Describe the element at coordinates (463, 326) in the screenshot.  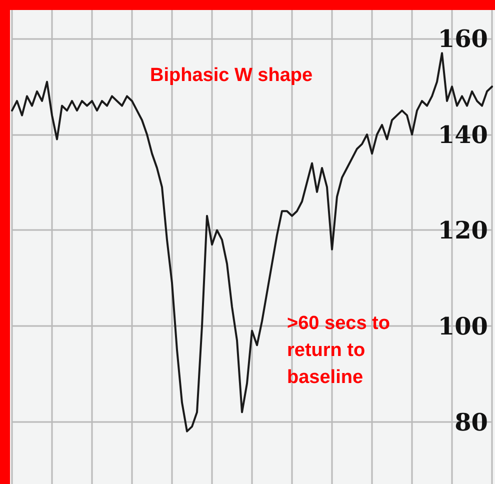
I see `y-tick-label: 100` at that location.